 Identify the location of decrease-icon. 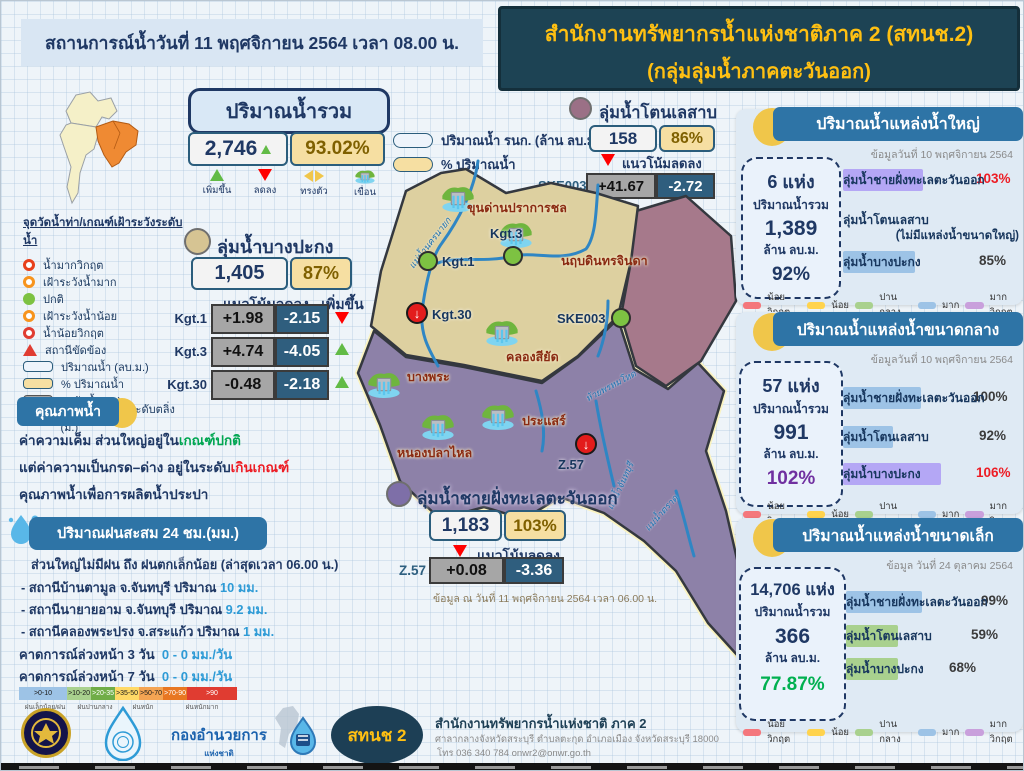
(265, 175).